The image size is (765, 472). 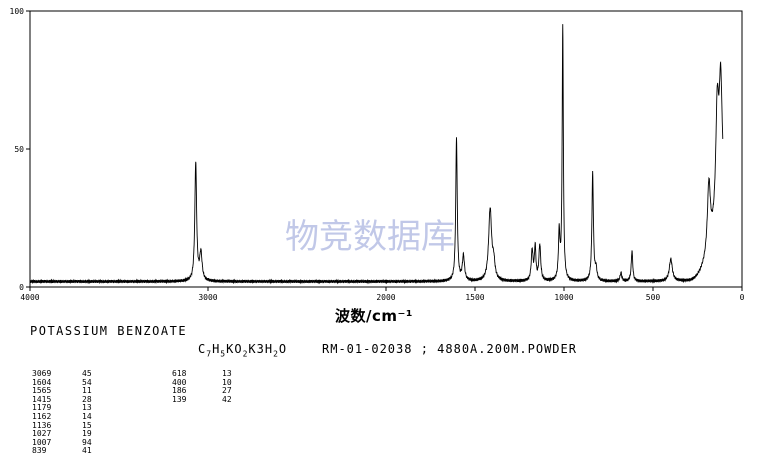 I want to click on peak-wavenumber: 186, so click(x=179, y=391).